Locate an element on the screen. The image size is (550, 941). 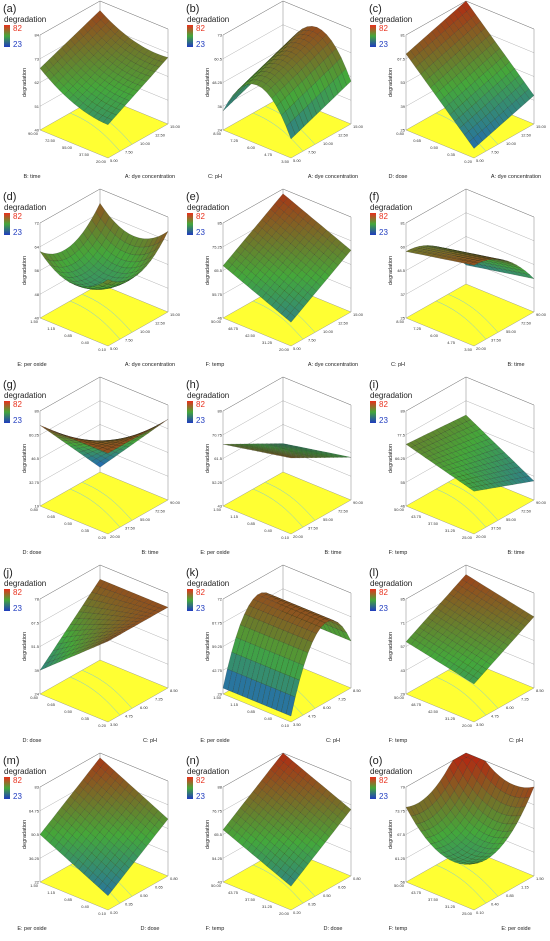
x-tick-label: 0.20 is located at coordinates (297, 912).